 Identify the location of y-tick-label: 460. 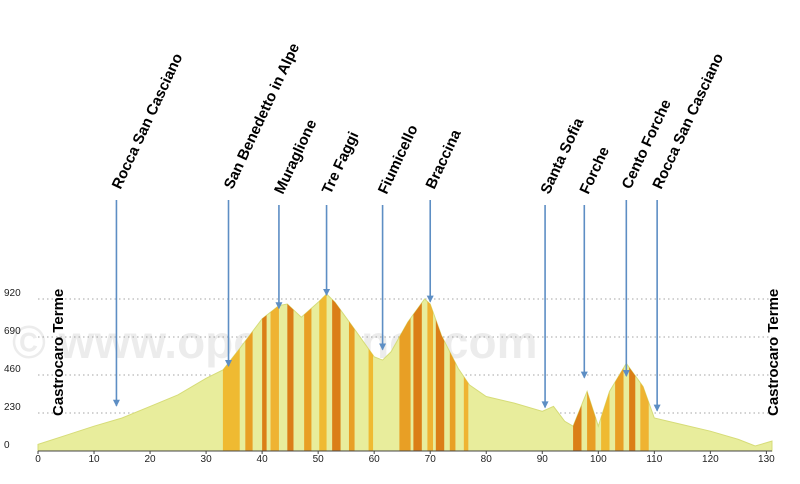
(12, 369).